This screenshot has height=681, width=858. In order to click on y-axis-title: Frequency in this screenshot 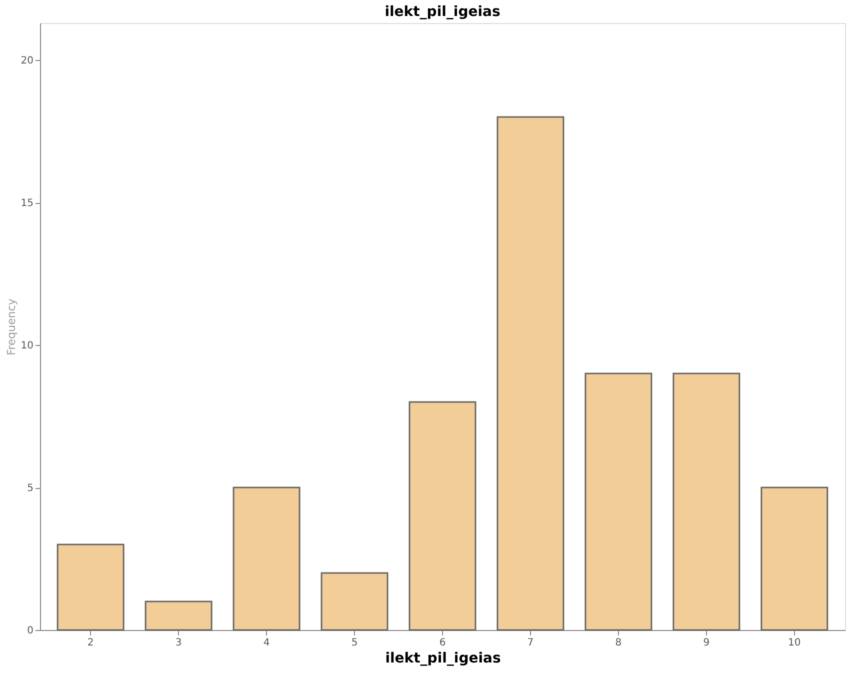, I will do `click(11, 327)`.